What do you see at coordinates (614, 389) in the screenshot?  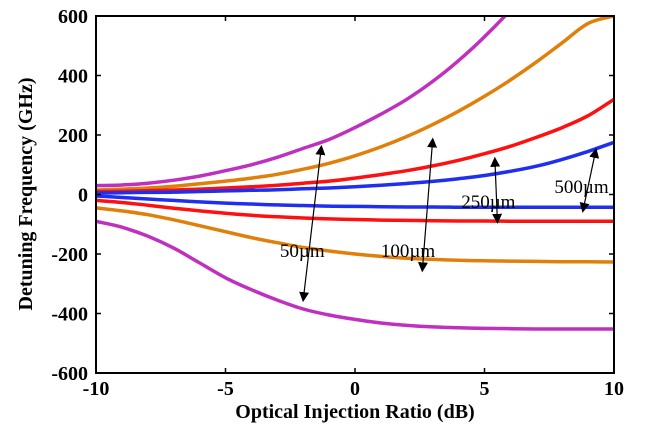 I see `x-tick-label: 10` at bounding box center [614, 389].